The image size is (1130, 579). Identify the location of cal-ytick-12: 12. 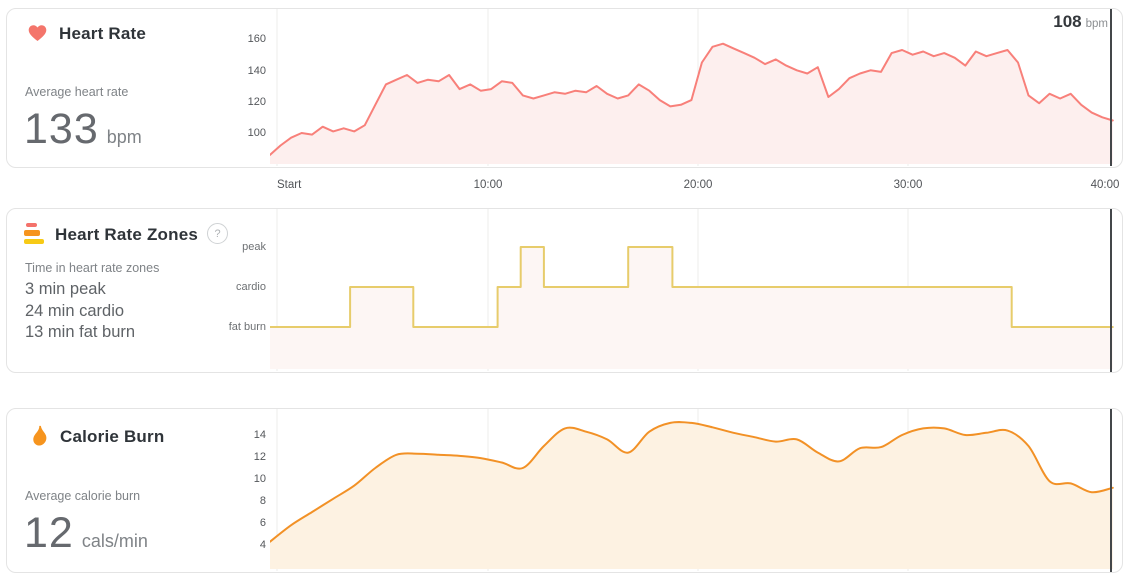
(259, 457).